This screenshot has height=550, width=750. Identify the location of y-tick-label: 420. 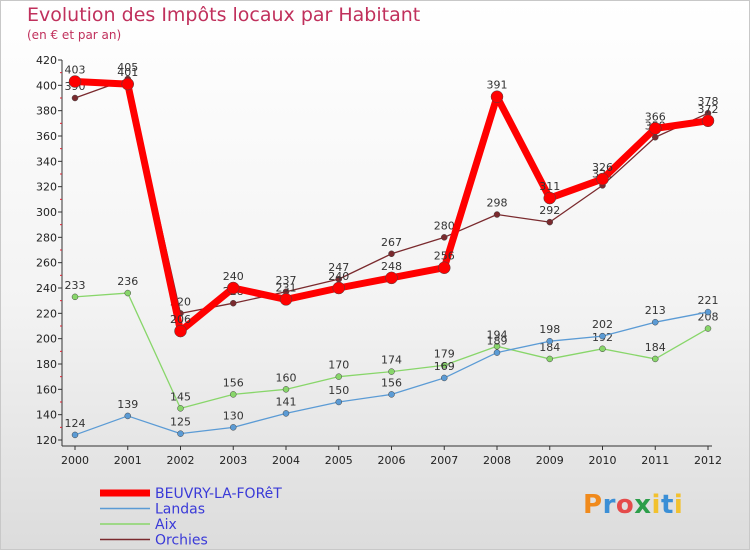
(46, 60).